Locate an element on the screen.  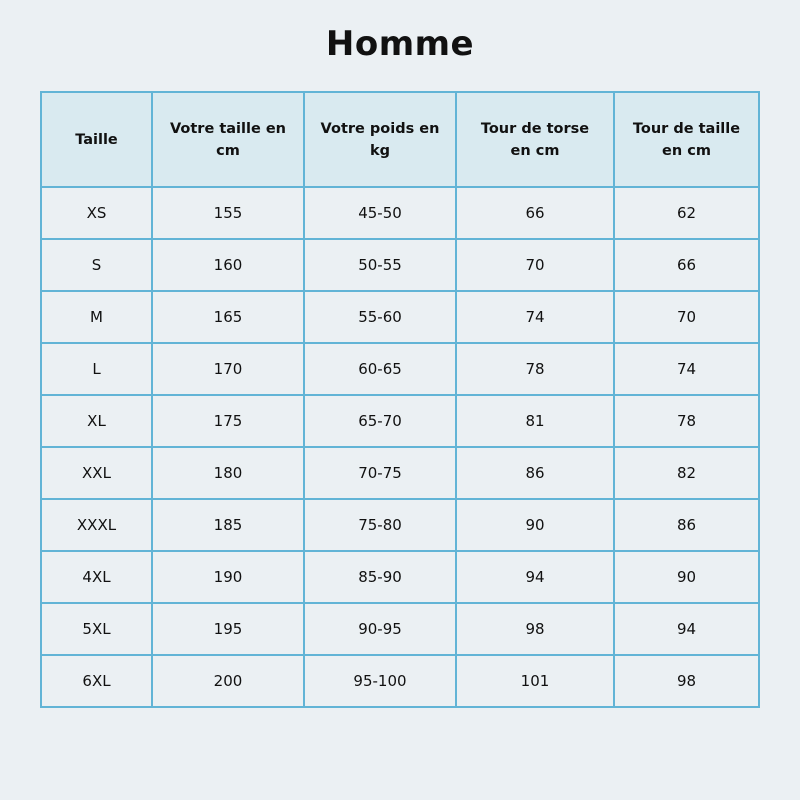
table-cell: 175 is located at coordinates (228, 421).